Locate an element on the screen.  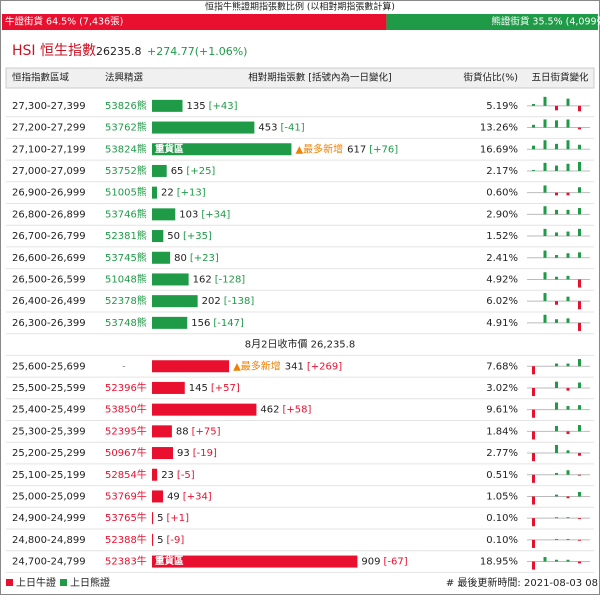
bull-label: 牛證街貨 64.5% (7,436張) is located at coordinates (64, 22).